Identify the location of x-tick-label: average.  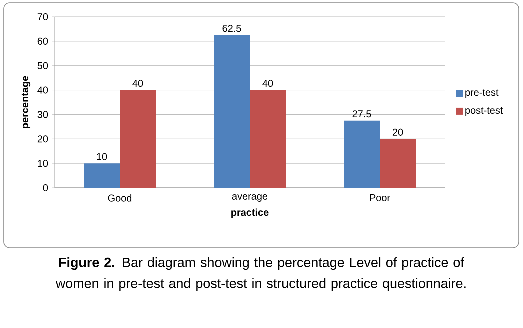
(250, 198).